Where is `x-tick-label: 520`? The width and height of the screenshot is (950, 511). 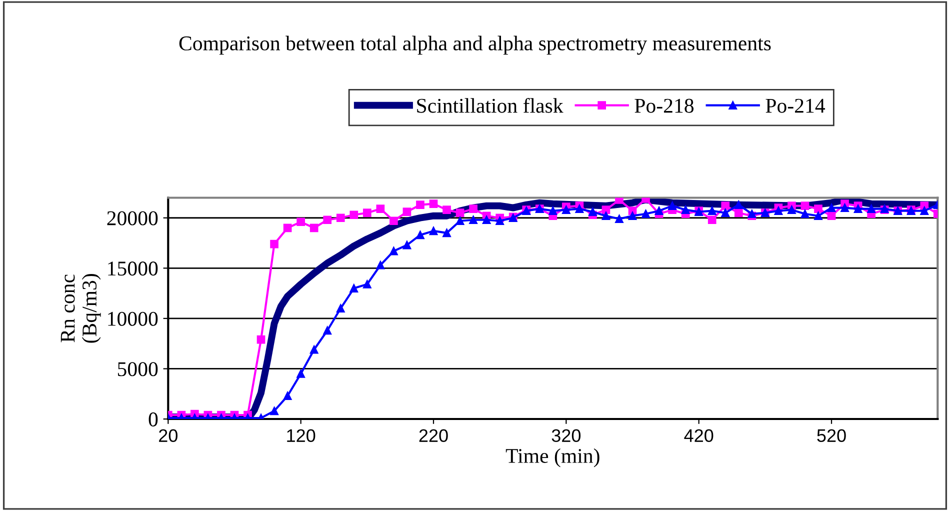 x-tick-label: 520 is located at coordinates (831, 435).